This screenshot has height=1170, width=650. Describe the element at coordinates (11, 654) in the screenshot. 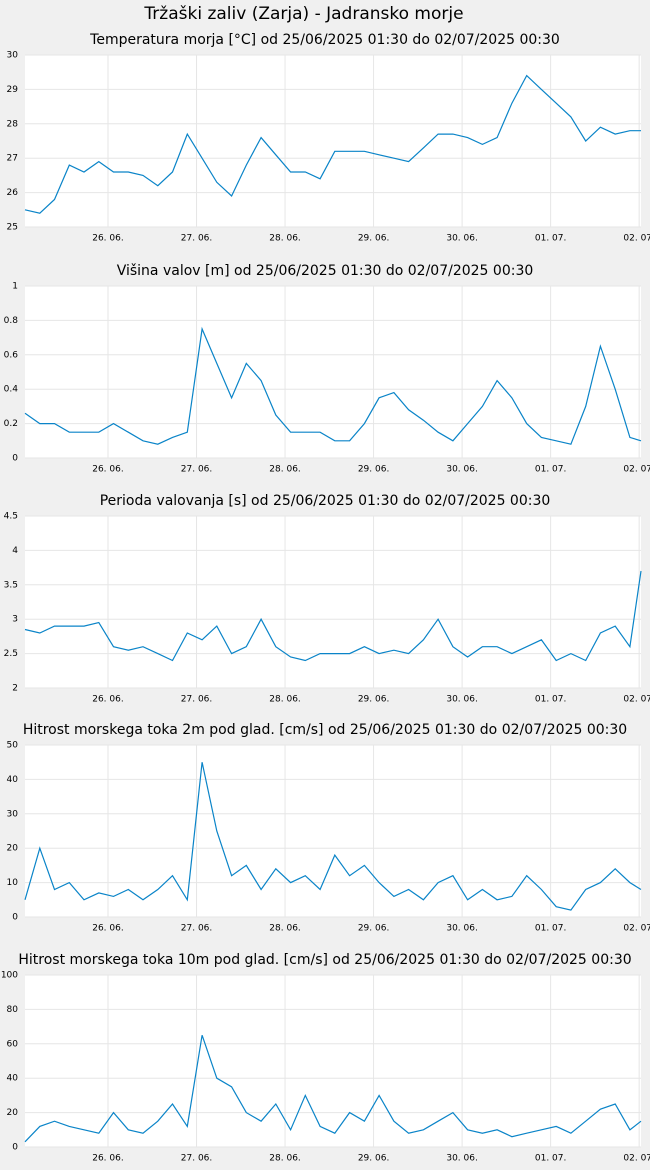

I see `y-tick-label: 2.5` at that location.